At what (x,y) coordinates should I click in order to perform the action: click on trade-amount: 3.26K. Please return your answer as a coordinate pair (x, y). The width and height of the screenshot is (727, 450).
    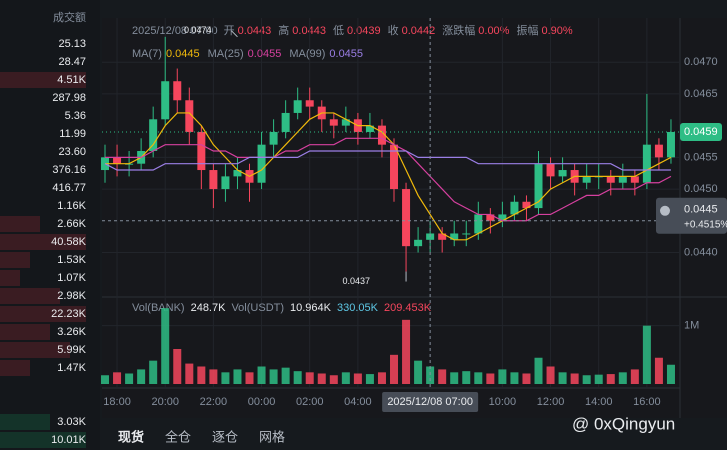
    Looking at the image, I should click on (71, 332).